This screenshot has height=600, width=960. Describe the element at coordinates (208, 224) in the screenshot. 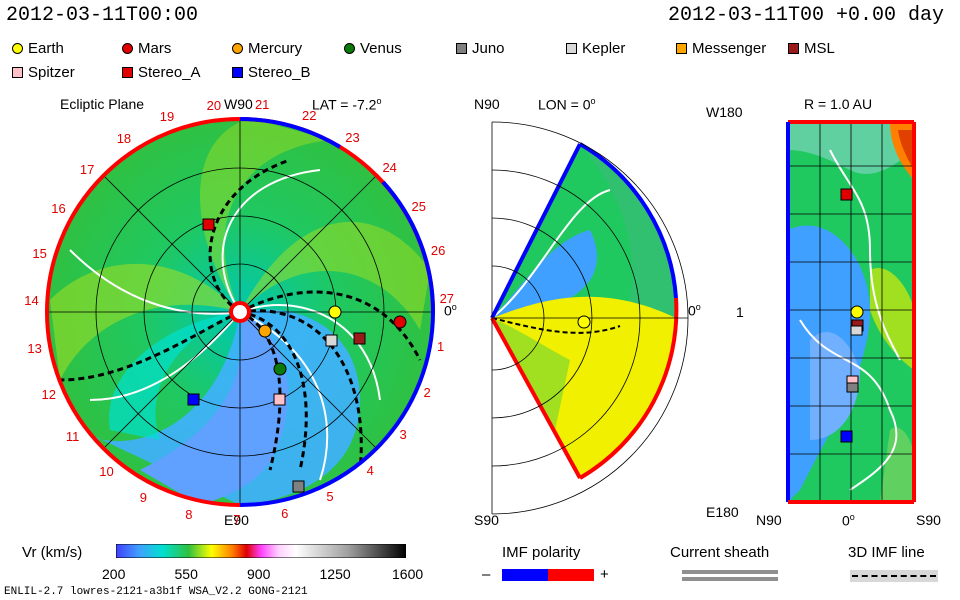

I see `stereo-a-marker` at that location.